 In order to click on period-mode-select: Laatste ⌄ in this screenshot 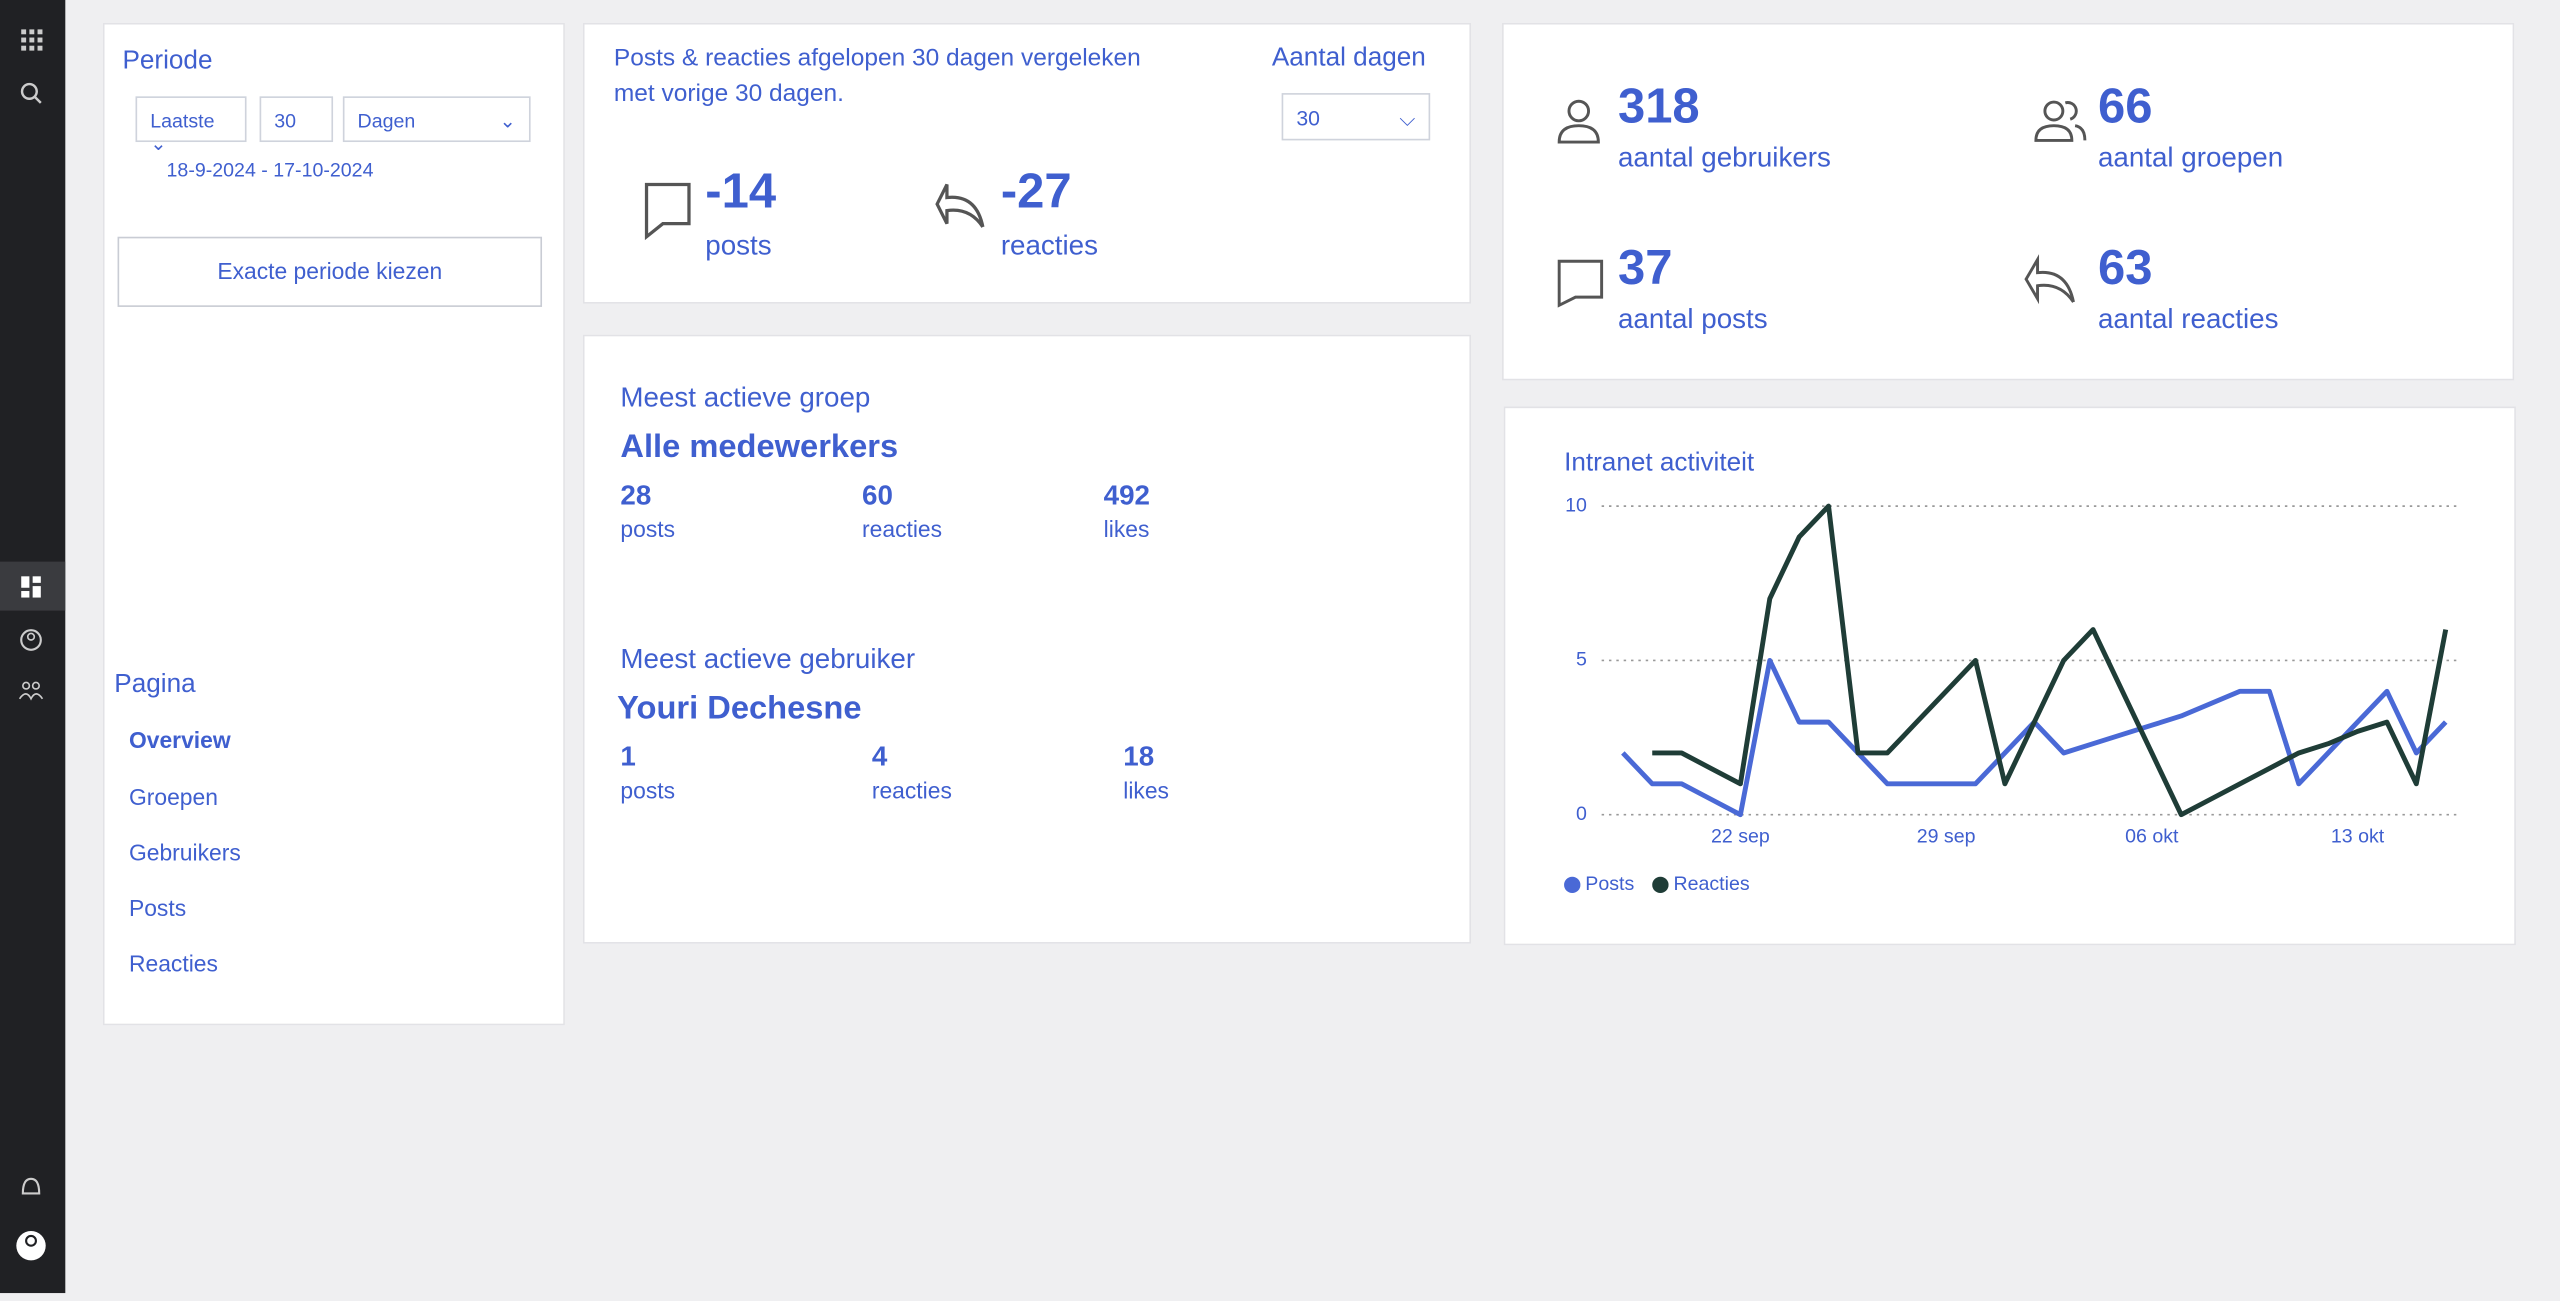, I will do `click(191, 125)`.